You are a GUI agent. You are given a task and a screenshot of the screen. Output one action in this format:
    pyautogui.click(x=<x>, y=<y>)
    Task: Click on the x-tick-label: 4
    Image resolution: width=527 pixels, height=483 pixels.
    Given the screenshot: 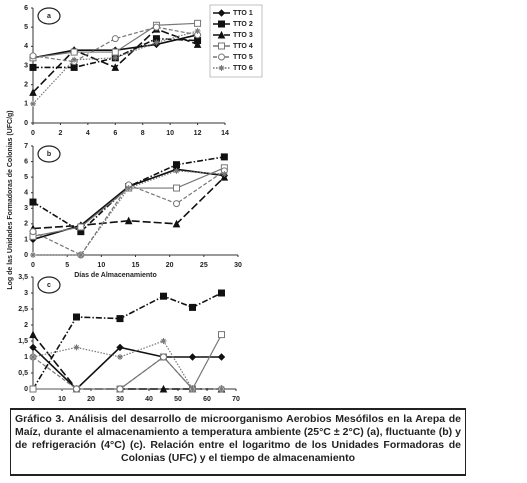 What is the action you would take?
    pyautogui.click(x=88, y=133)
    